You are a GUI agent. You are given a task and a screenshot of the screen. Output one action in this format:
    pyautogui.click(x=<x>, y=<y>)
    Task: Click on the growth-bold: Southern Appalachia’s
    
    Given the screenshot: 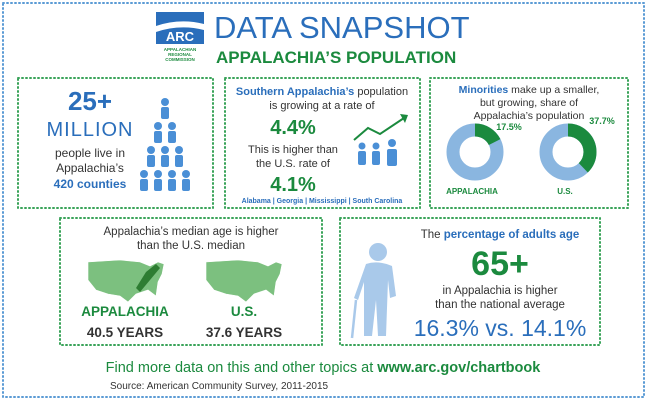 What is the action you would take?
    pyautogui.click(x=295, y=92)
    